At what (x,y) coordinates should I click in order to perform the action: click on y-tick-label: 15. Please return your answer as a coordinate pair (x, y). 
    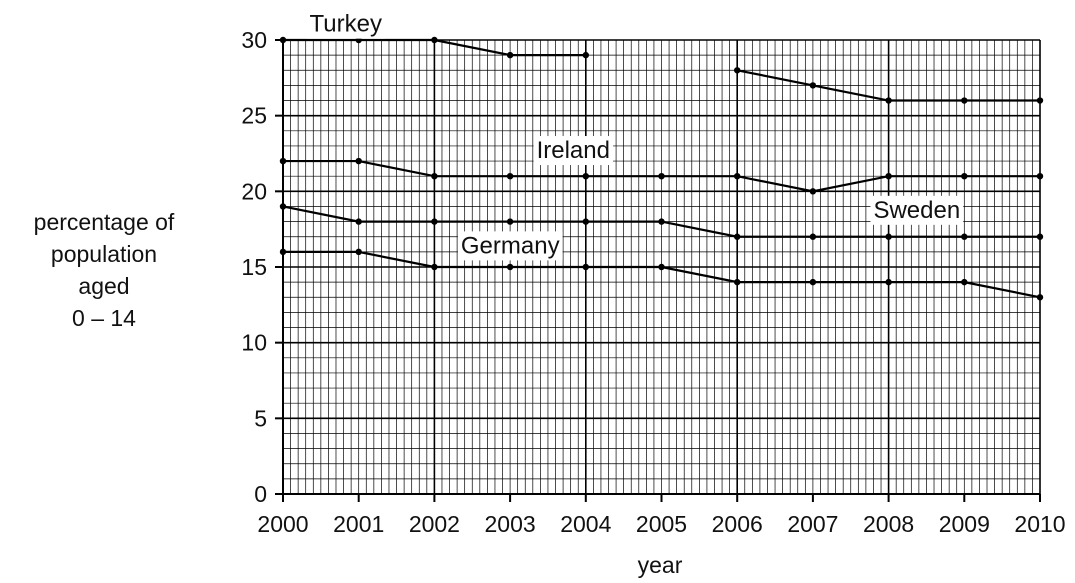
    Looking at the image, I should click on (254, 267).